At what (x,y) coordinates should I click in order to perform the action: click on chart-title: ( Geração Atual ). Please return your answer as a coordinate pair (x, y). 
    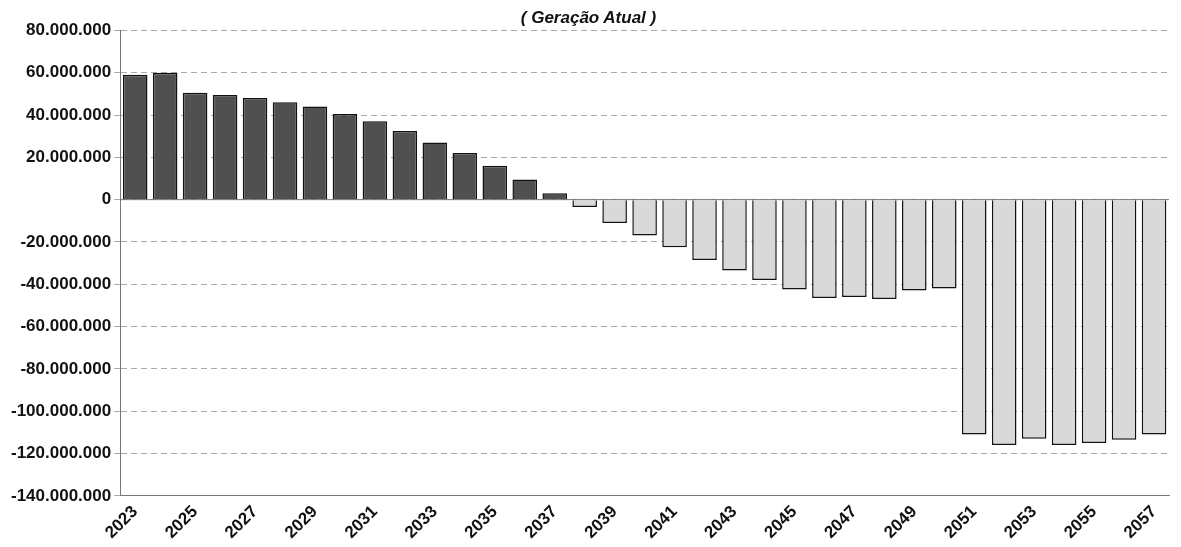
    Looking at the image, I should click on (588, 17).